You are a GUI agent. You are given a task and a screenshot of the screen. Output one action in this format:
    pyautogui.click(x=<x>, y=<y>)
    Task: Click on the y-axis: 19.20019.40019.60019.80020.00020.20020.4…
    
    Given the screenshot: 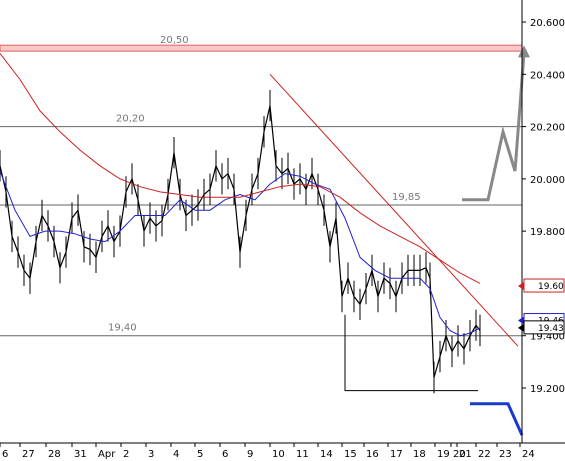 What is the action you would take?
    pyautogui.click(x=543, y=206)
    